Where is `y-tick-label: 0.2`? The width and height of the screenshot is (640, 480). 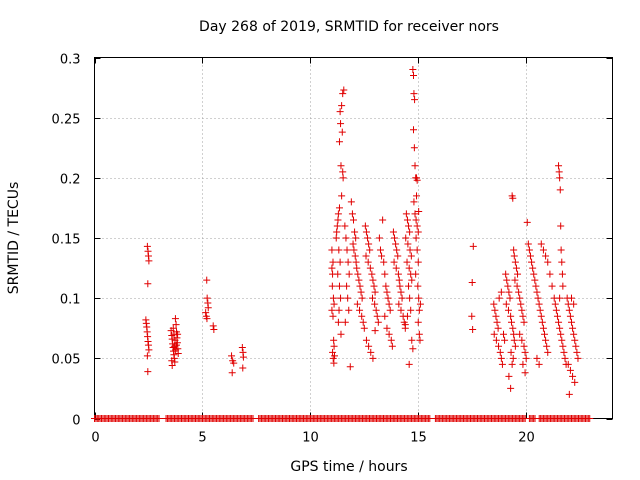 y-tick-label: 0.2 is located at coordinates (70, 180).